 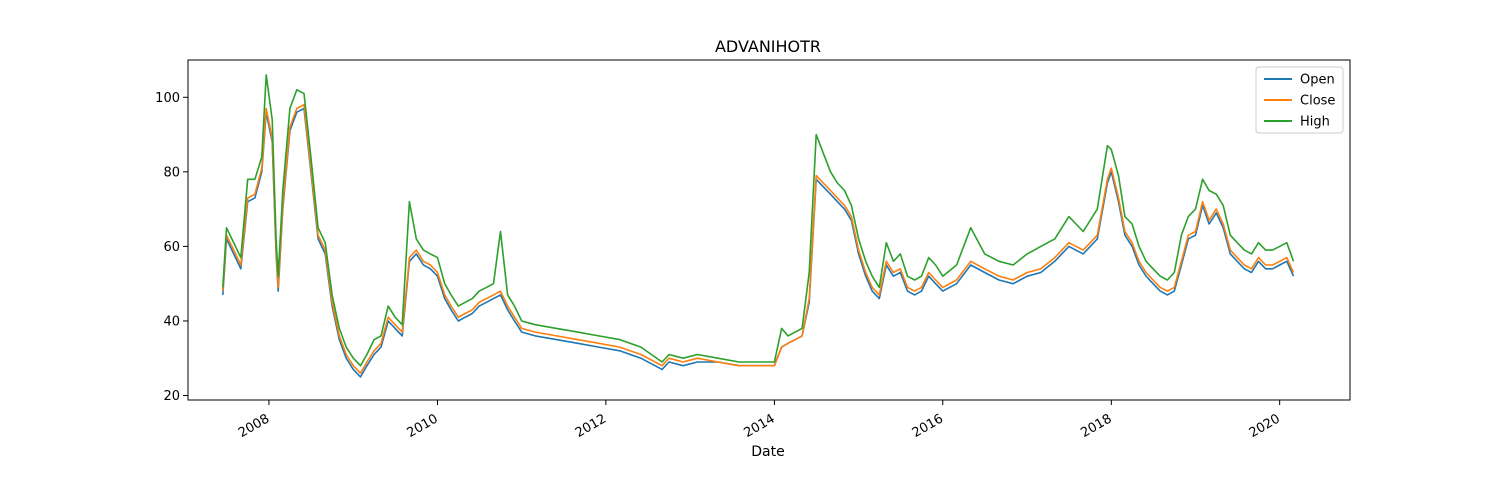 What do you see at coordinates (1315, 122) in the screenshot?
I see `legend-label-high: High` at bounding box center [1315, 122].